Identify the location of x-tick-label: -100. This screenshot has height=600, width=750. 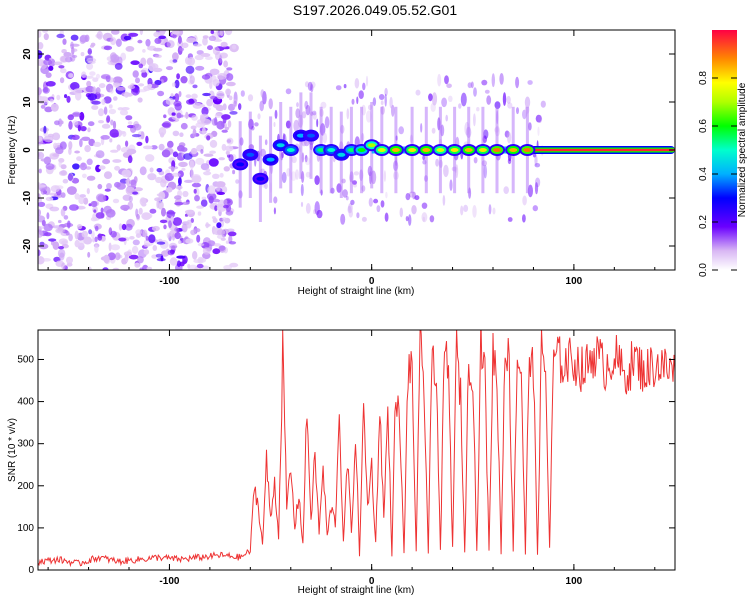
(169, 281).